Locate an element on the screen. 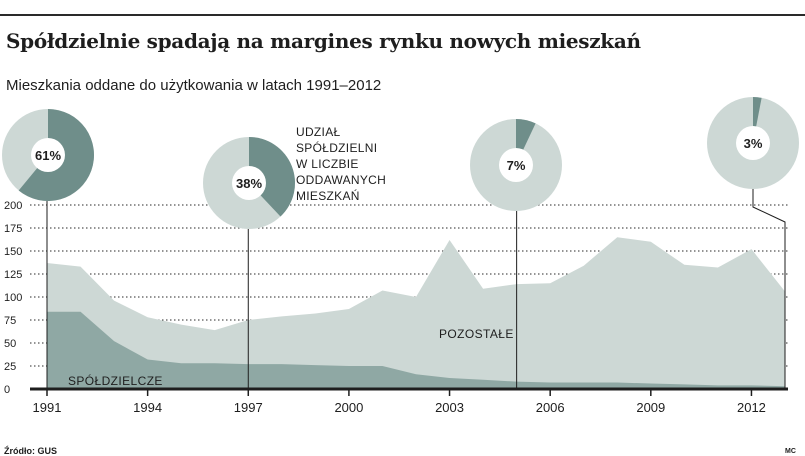 This screenshot has height=456, width=805. donut-percent-label: 38% is located at coordinates (249, 183).